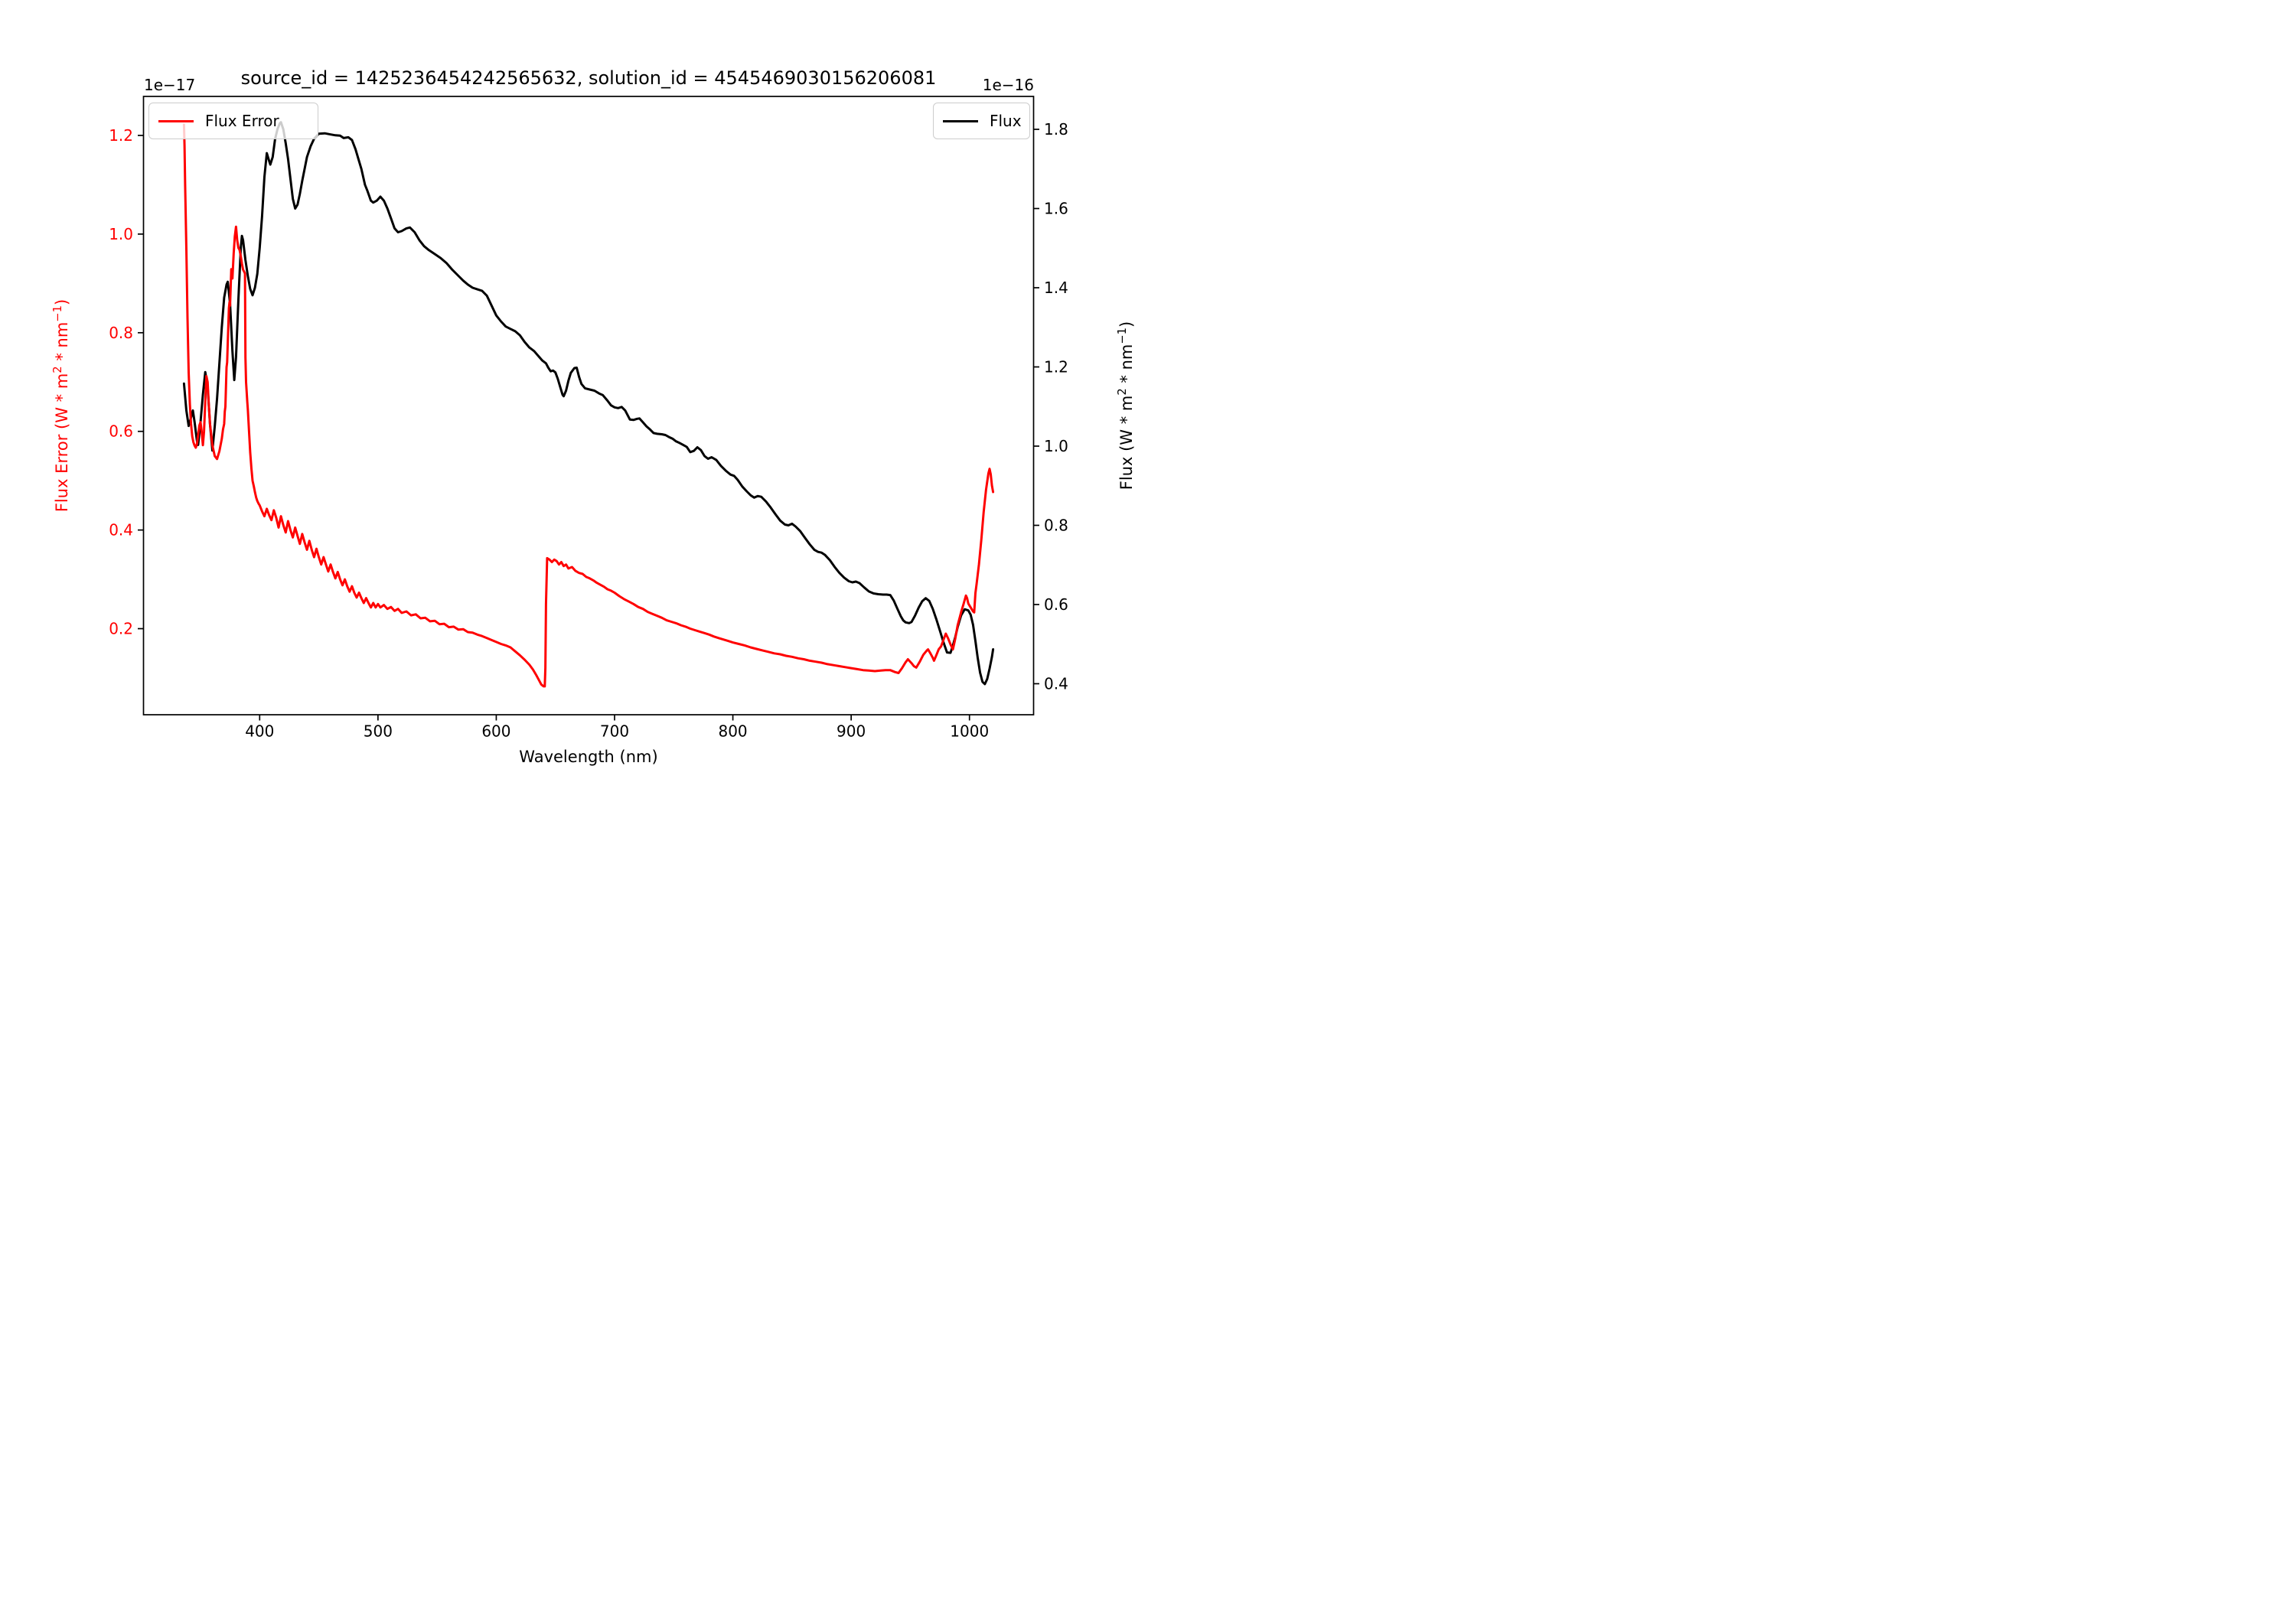 The image size is (2296, 1607). I want to click on legend-flux: Flux, so click(981, 121).